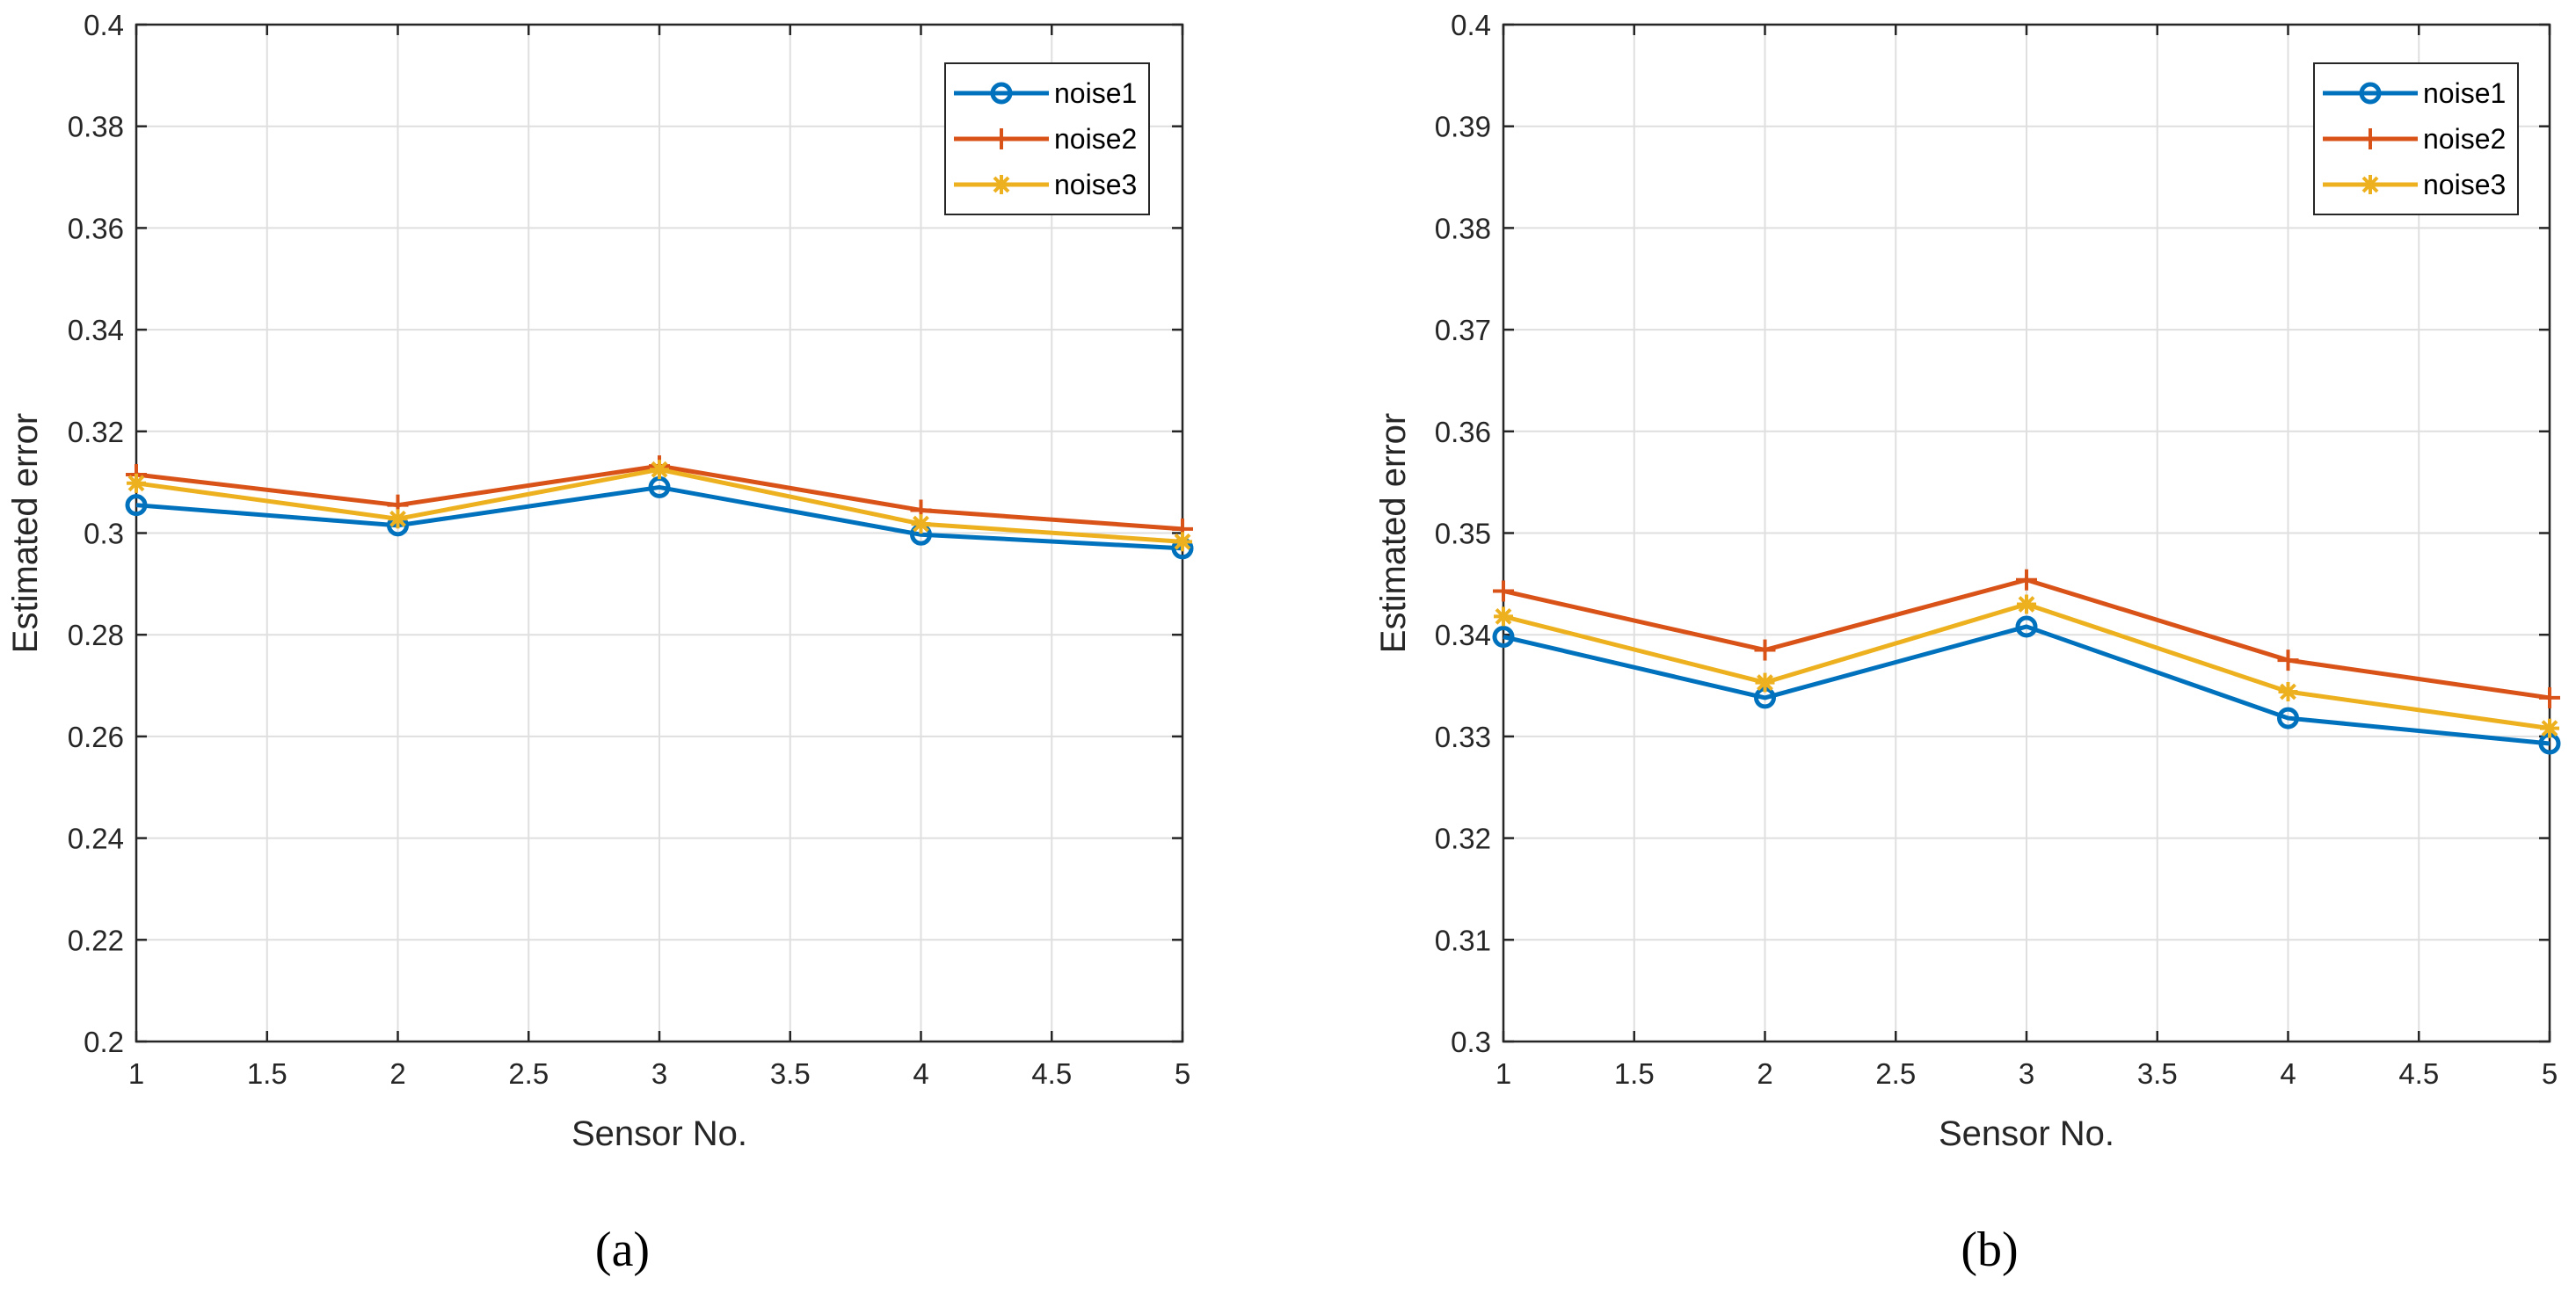  What do you see at coordinates (622, 1250) in the screenshot?
I see `panel-label: (a)` at bounding box center [622, 1250].